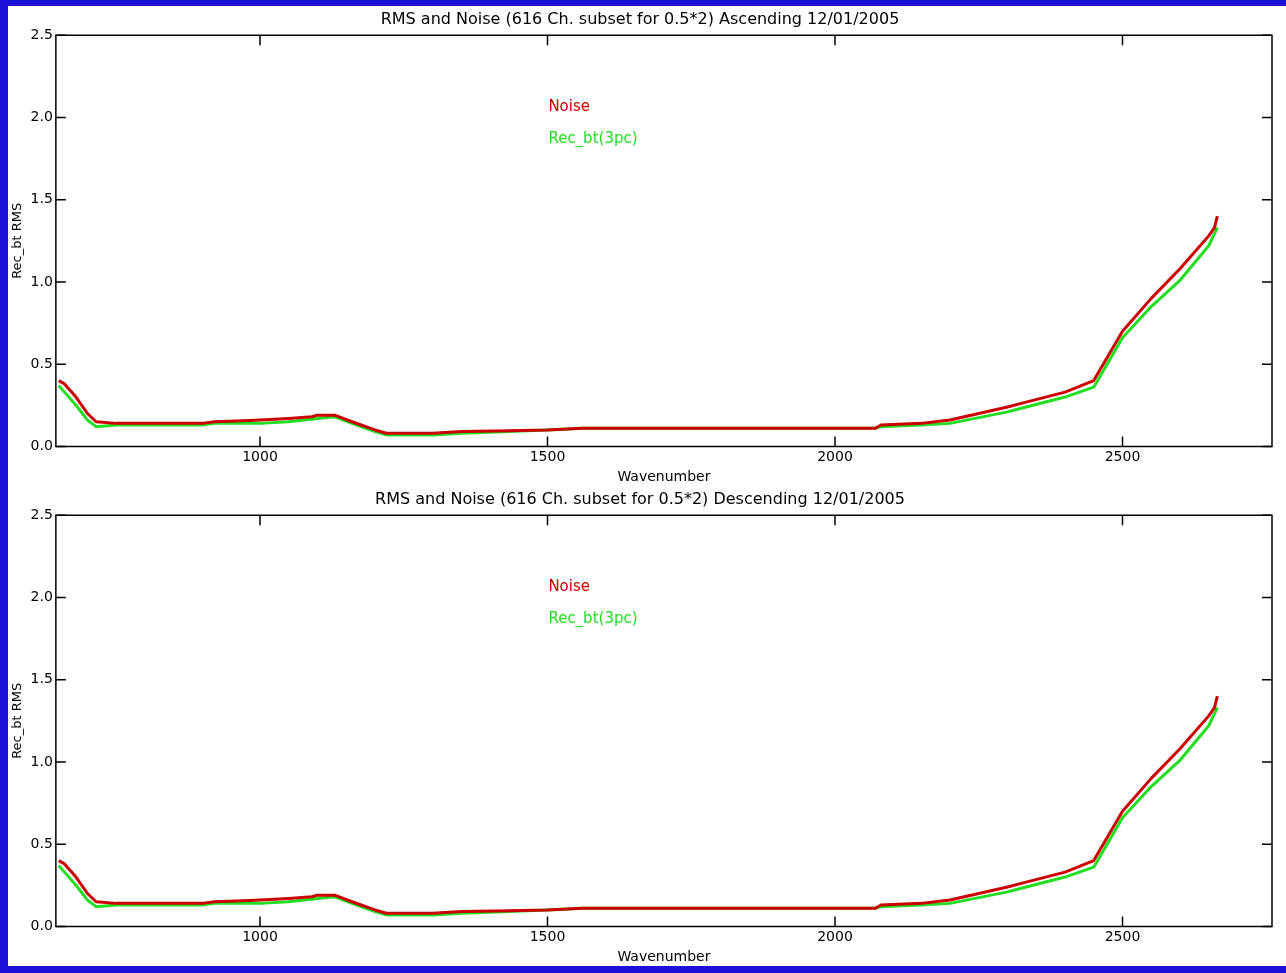  I want to click on chart-title: RMS and Noise (616 Ch. subset for 0.5*2) Ascending 12/01/2005, so click(640, 18).